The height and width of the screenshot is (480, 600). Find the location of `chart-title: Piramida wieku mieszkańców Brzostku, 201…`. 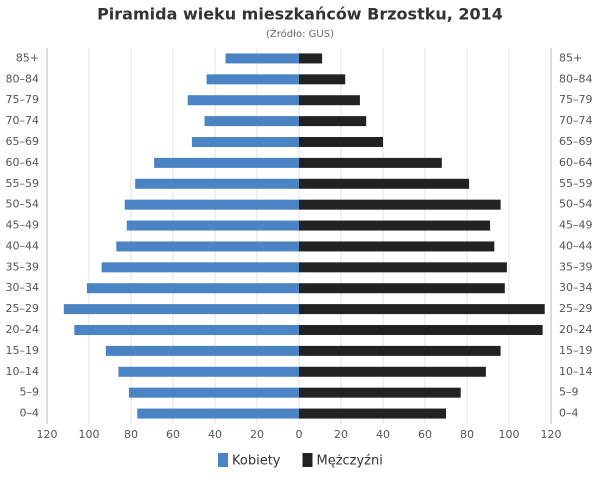

chart-title: Piramida wieku mieszkańców Brzostku, 201… is located at coordinates (300, 14).